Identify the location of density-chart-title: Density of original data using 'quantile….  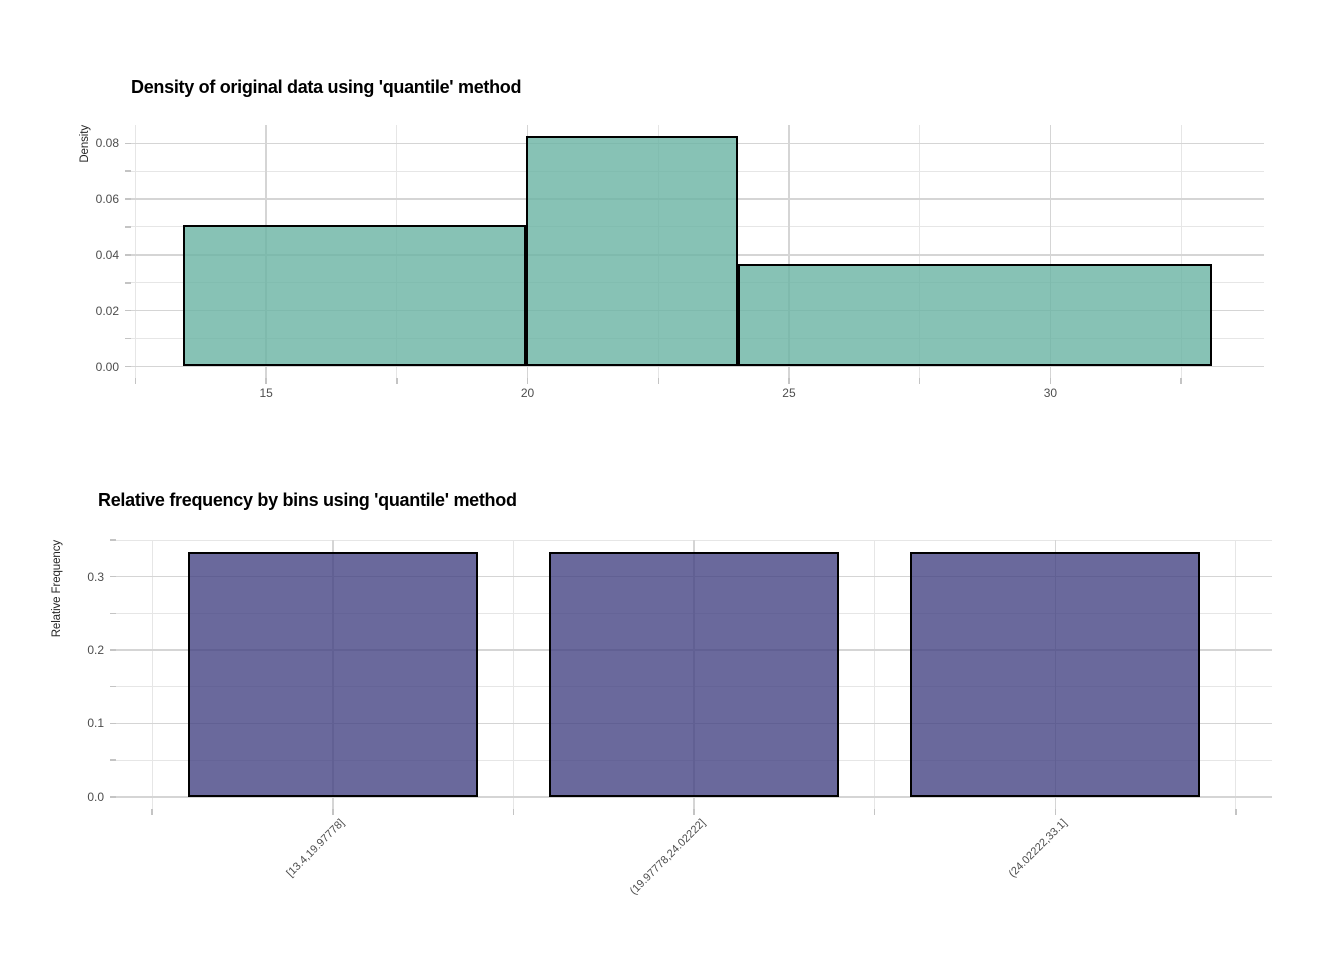
(326, 87).